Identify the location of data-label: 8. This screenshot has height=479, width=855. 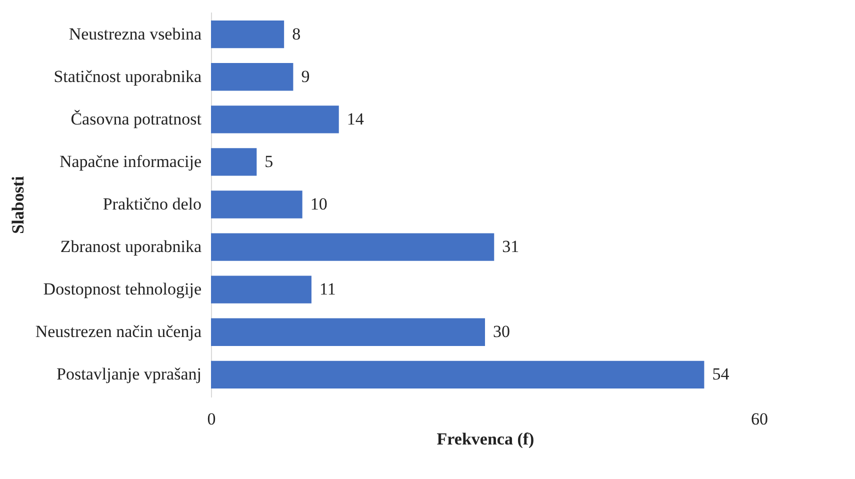
(296, 34).